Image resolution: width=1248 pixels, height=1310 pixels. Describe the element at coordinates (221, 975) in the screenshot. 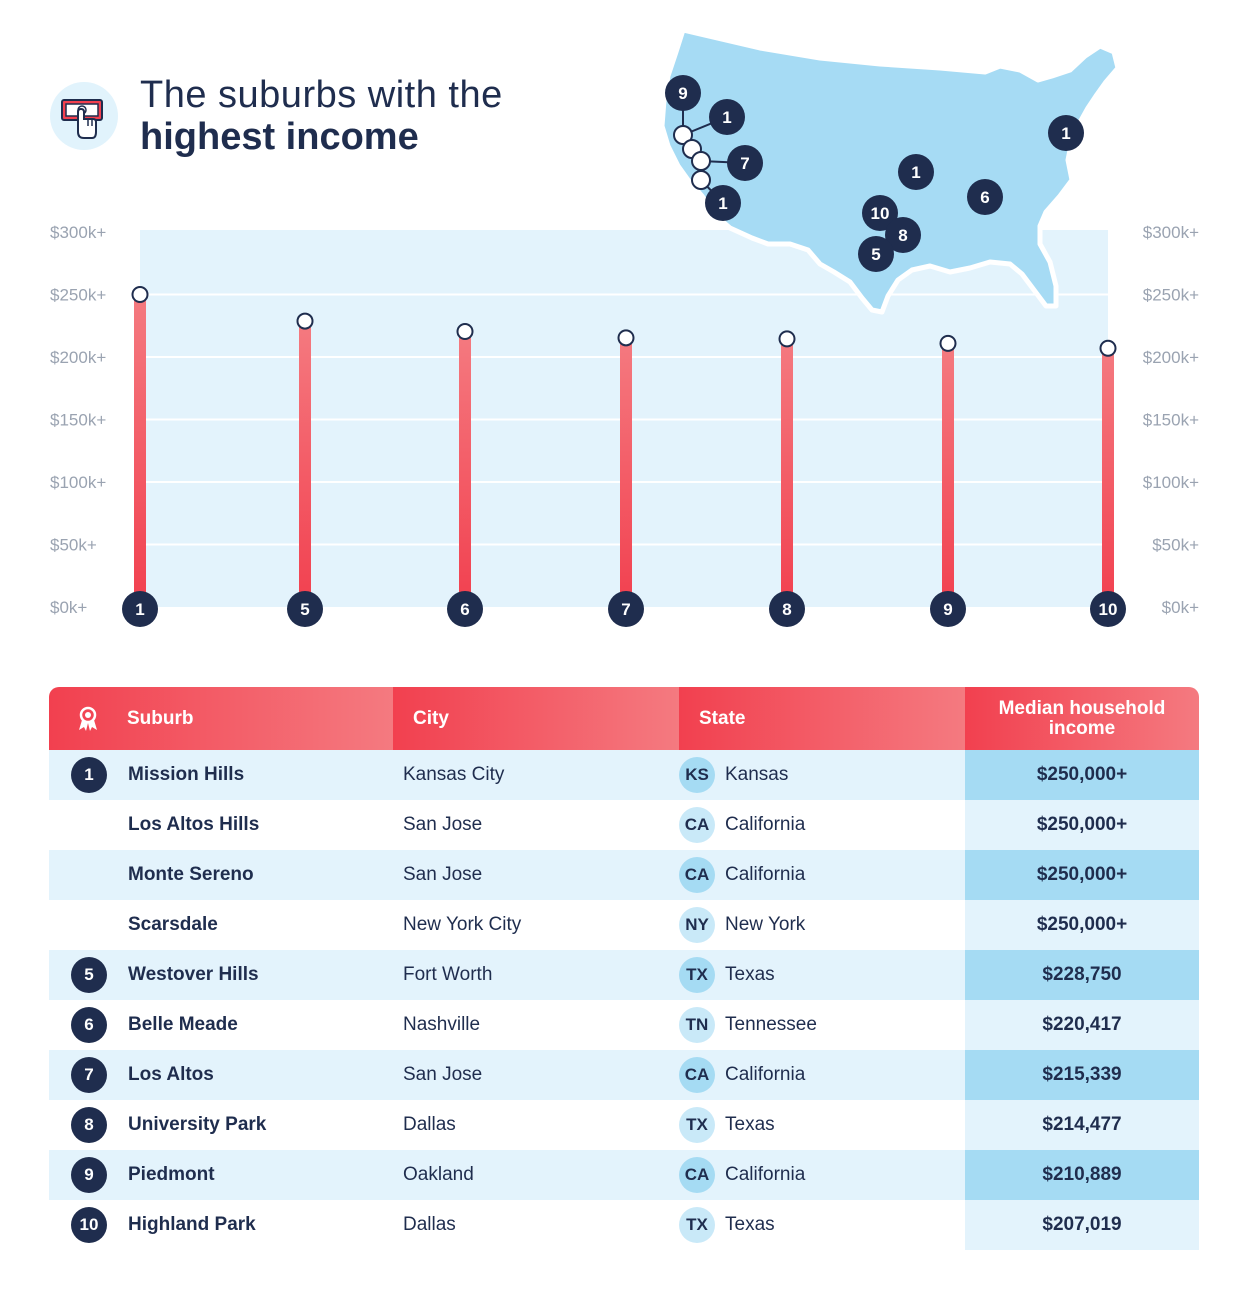

I see `cell-suburb: 5 Westover Hills` at that location.